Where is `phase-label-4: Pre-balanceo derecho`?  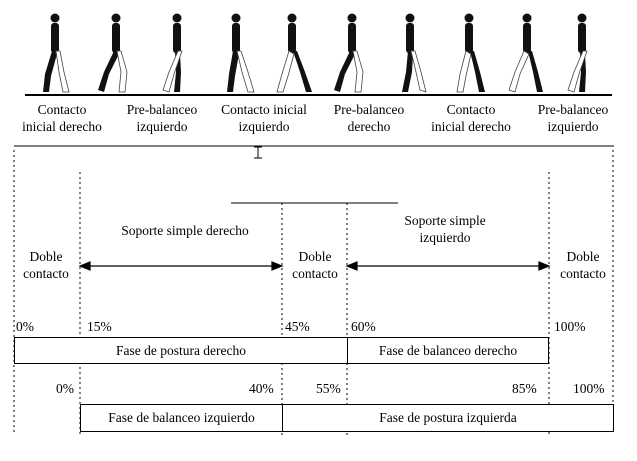
phase-label-4: Pre-balanceo derecho is located at coordinates (369, 118).